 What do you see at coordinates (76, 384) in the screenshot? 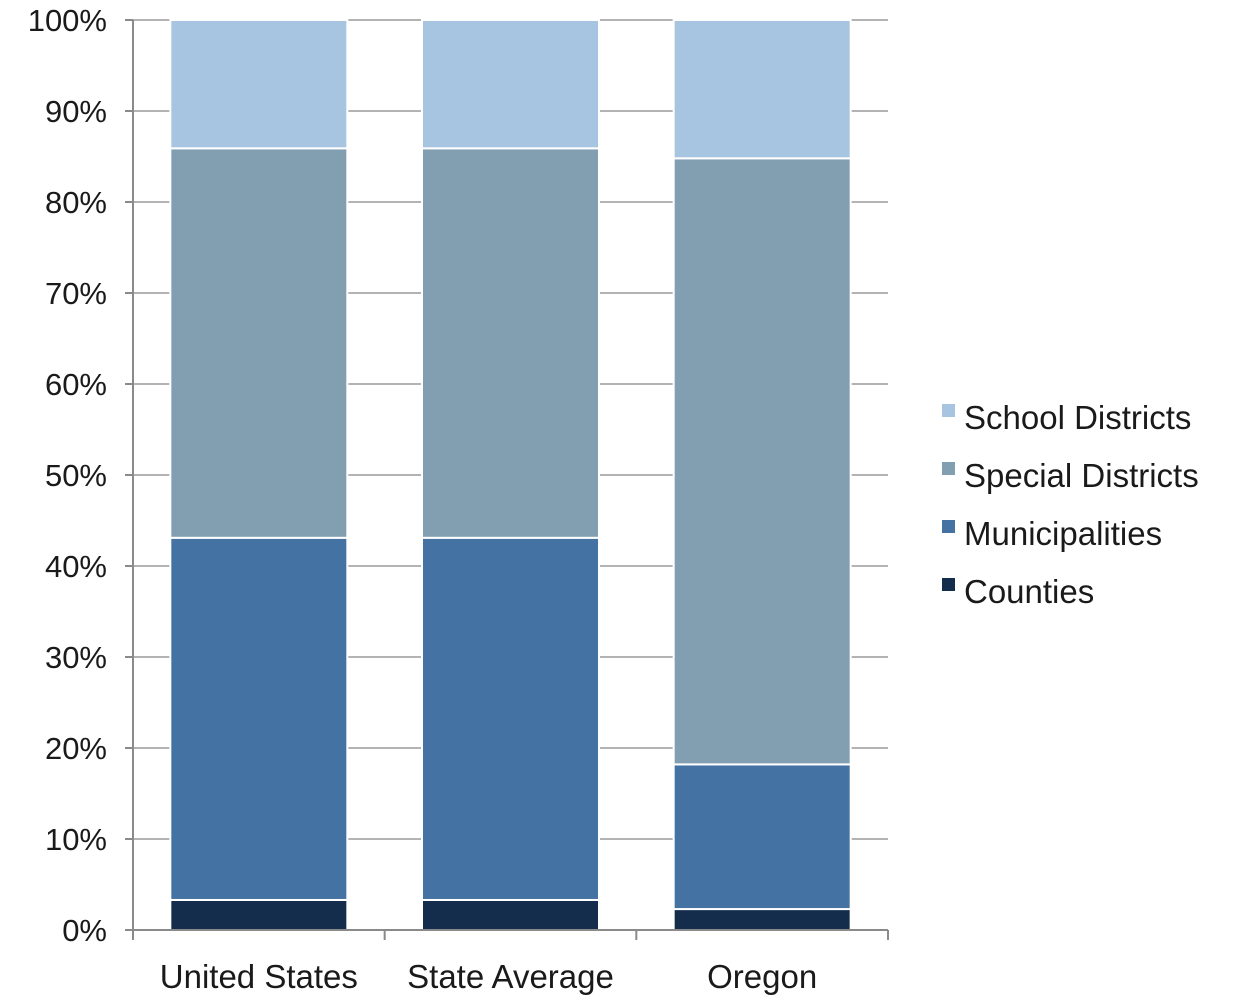
I see `y-tick-label: 60%` at bounding box center [76, 384].